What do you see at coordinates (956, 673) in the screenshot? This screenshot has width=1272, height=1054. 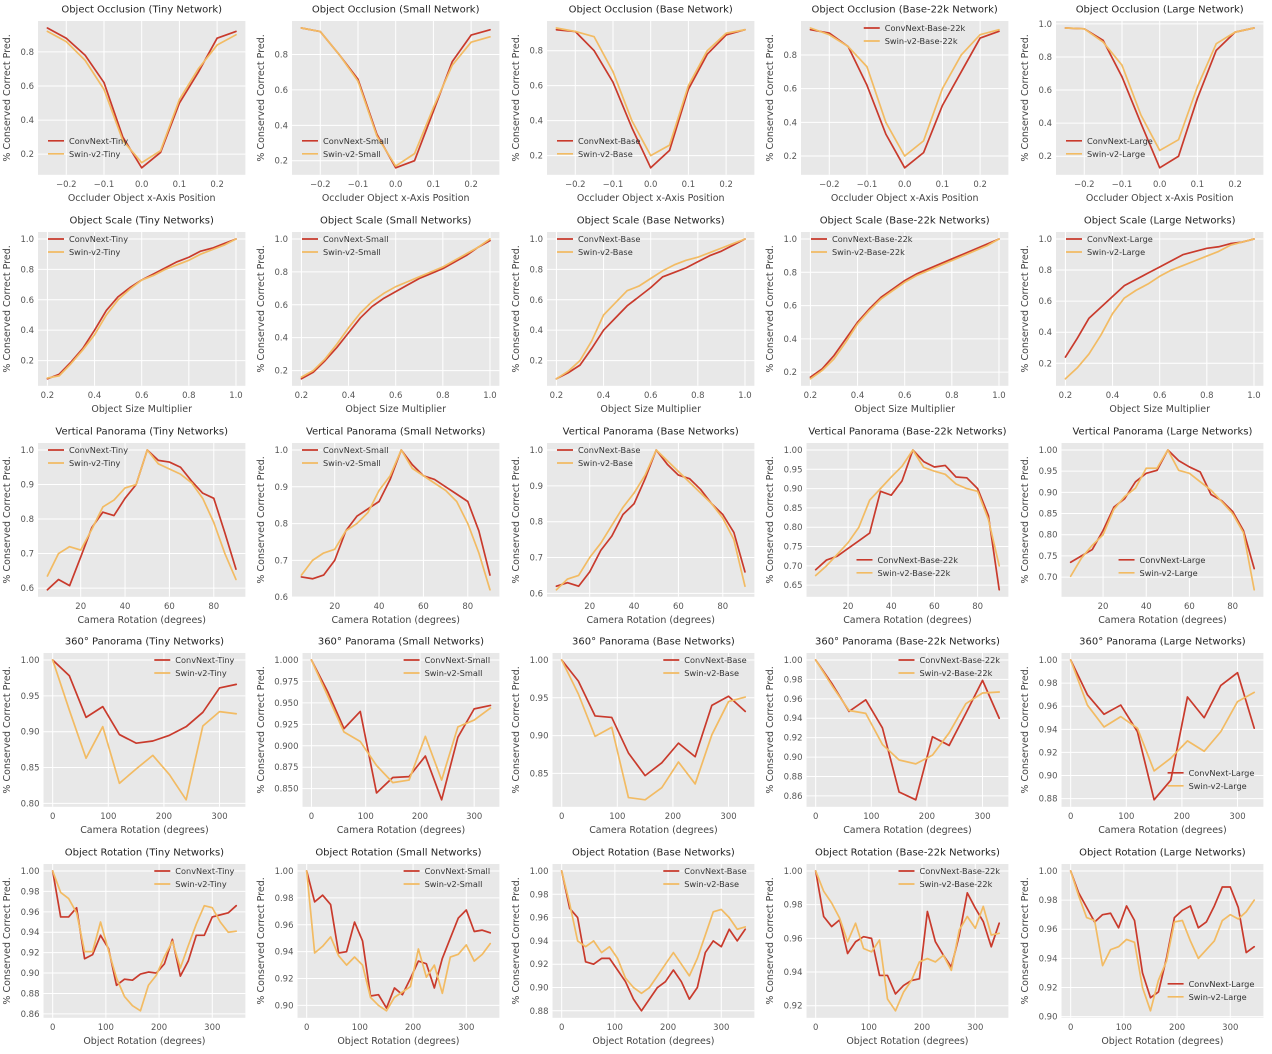 I see `legend-label-swin-v2-base-22k: Swin-v2-Base-22k` at bounding box center [956, 673].